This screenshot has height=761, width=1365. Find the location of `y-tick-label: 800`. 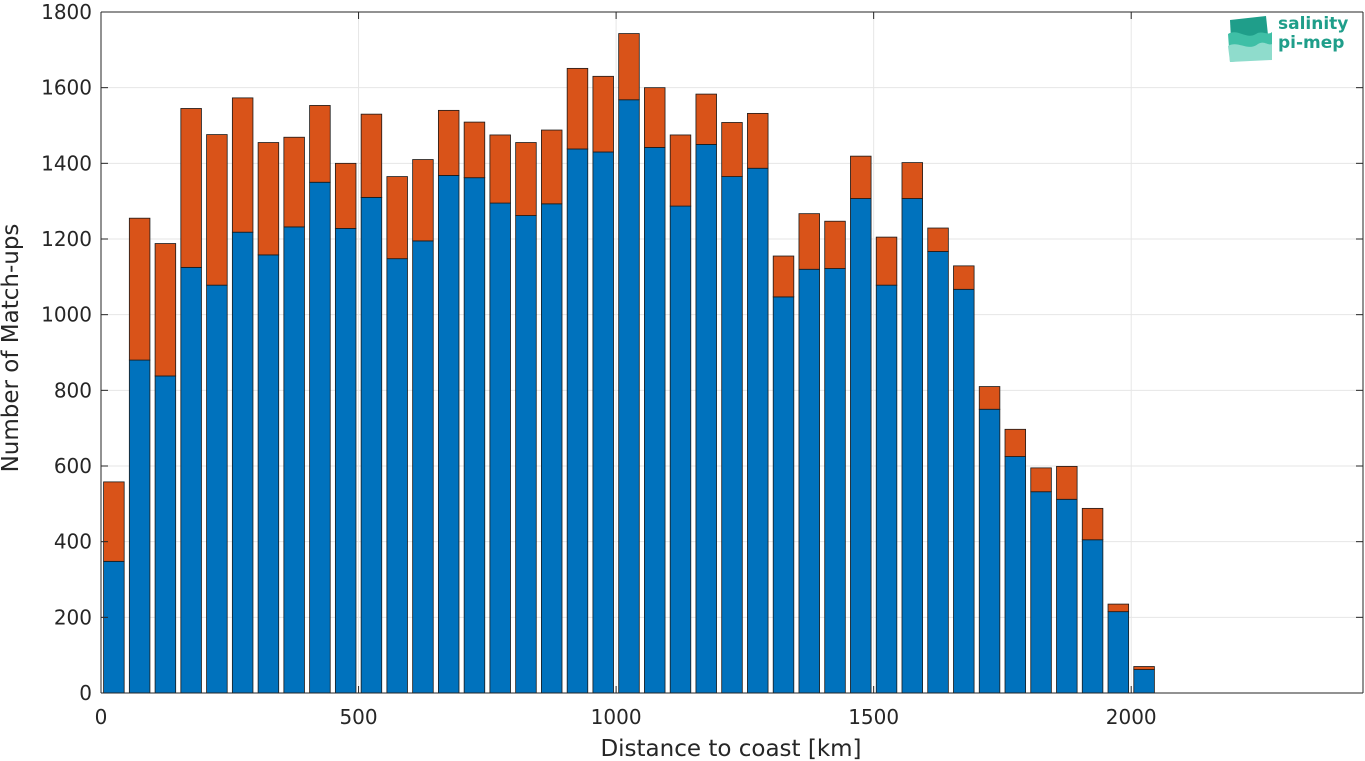

y-tick-label: 800 is located at coordinates (73, 390).